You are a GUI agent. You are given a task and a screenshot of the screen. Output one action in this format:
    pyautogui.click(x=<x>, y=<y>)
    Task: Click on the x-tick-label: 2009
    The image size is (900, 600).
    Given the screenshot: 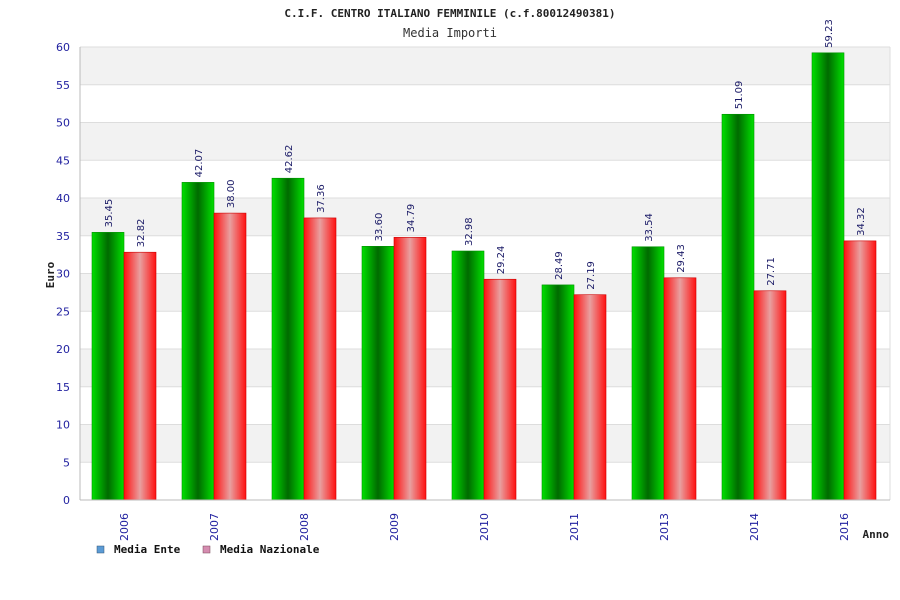 What is the action you would take?
    pyautogui.click(x=394, y=527)
    